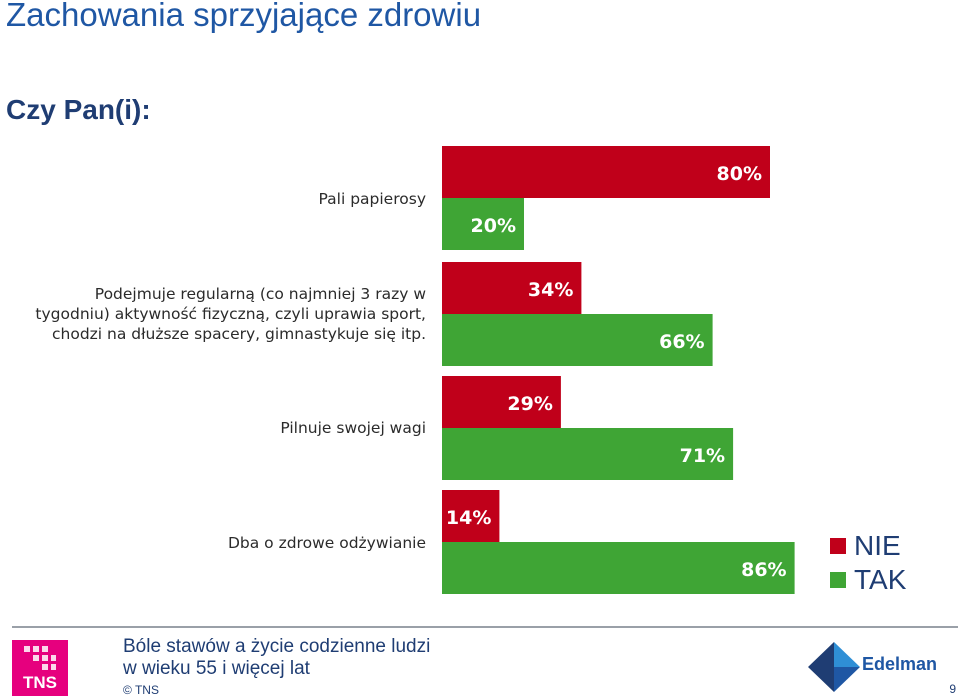 This screenshot has width=960, height=699. What do you see at coordinates (40, 682) in the screenshot?
I see `tns-logo-text: TNS` at bounding box center [40, 682].